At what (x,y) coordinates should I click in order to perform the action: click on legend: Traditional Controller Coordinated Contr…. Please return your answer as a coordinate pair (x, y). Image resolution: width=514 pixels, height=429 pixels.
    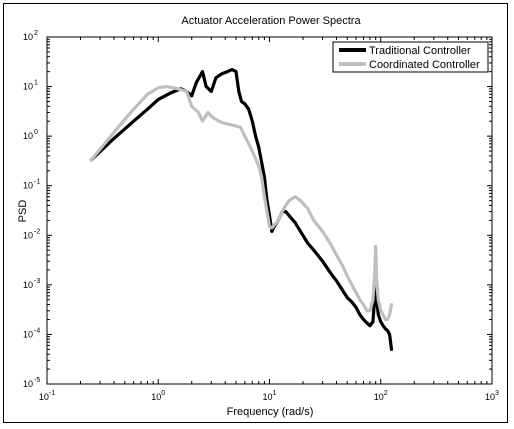
    Looking at the image, I should click on (410, 57).